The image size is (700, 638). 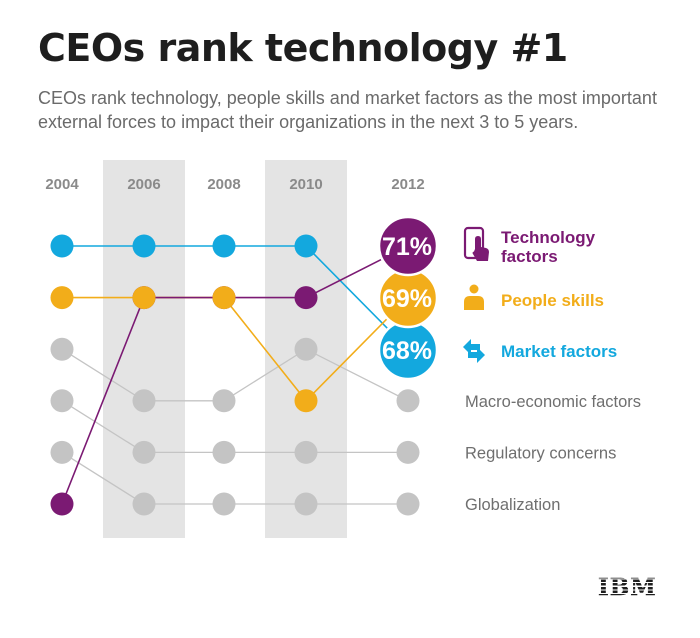 What do you see at coordinates (306, 452) in the screenshot?
I see `data-point-regulatory-concerns-2010` at bounding box center [306, 452].